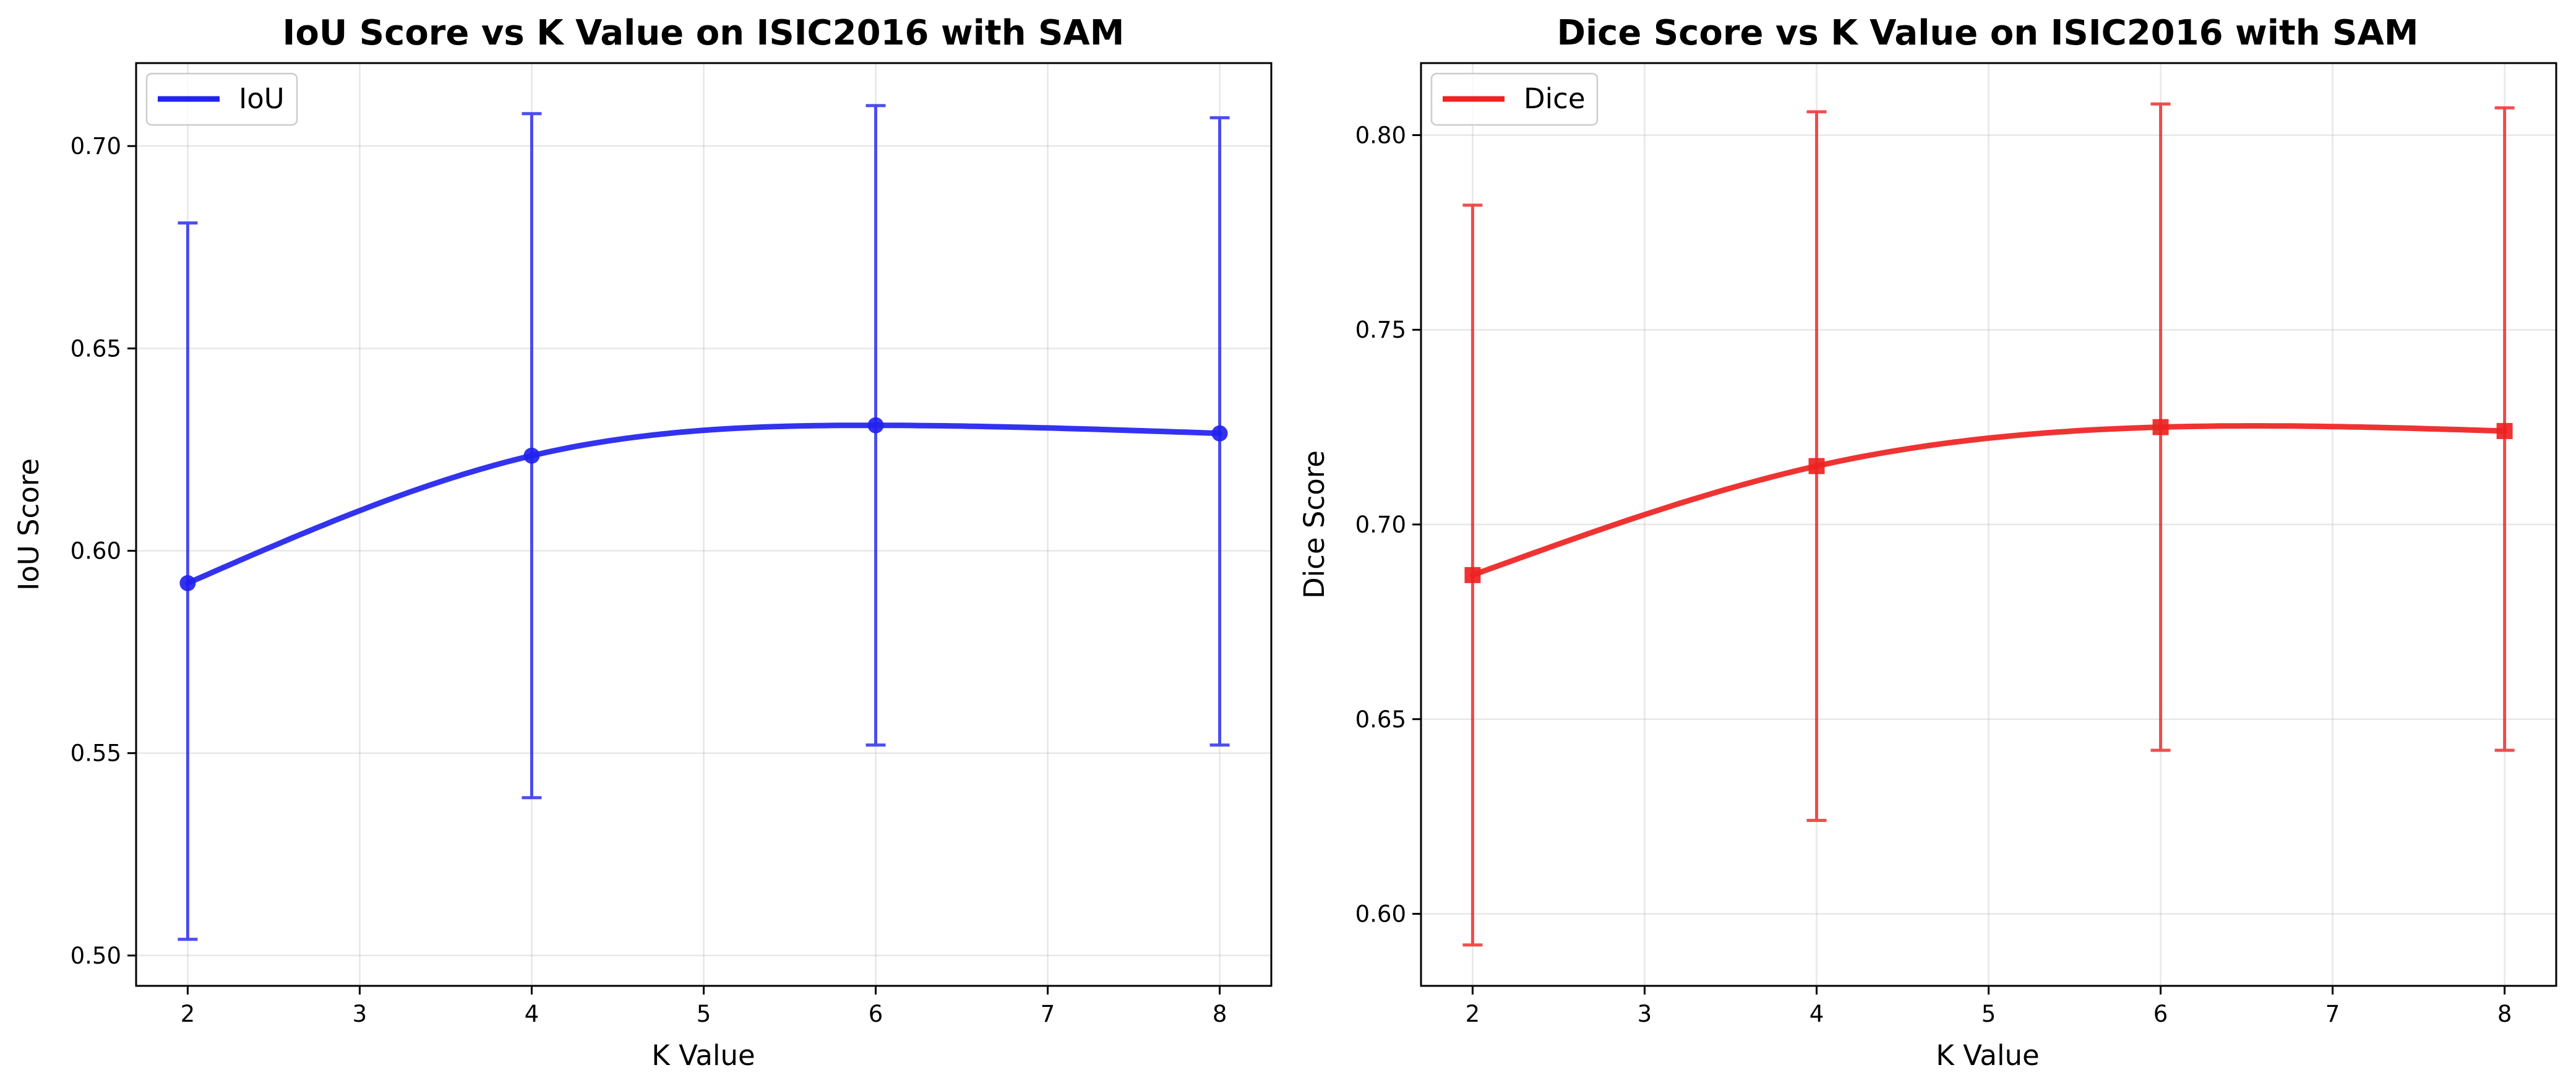  Describe the element at coordinates (703, 1055) in the screenshot. I see `iou-x-axis-label: K Value` at that location.